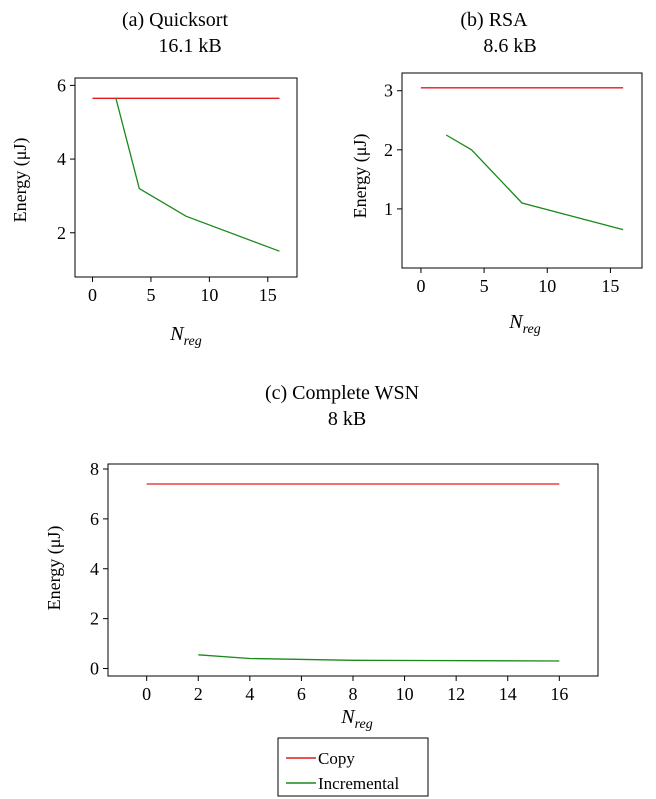  I want to click on chart-a-ytick-label: 2, so click(61, 233).